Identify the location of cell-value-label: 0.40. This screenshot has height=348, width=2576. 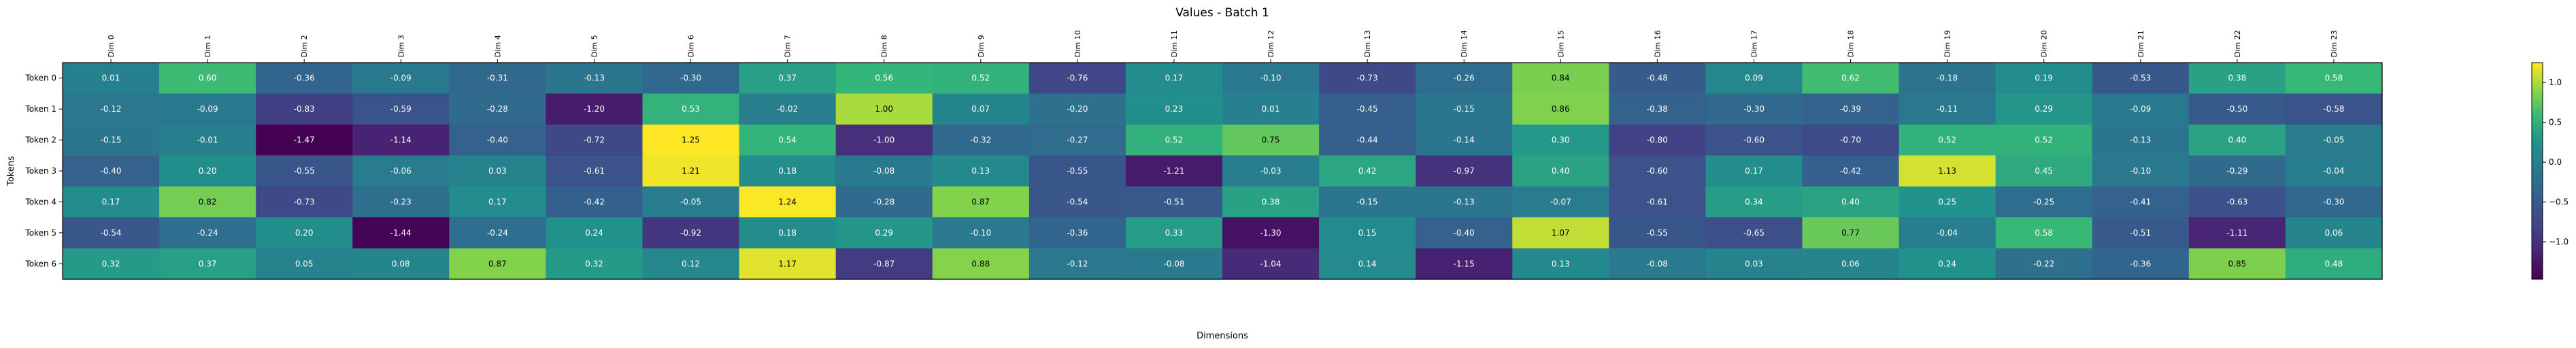
(2237, 140).